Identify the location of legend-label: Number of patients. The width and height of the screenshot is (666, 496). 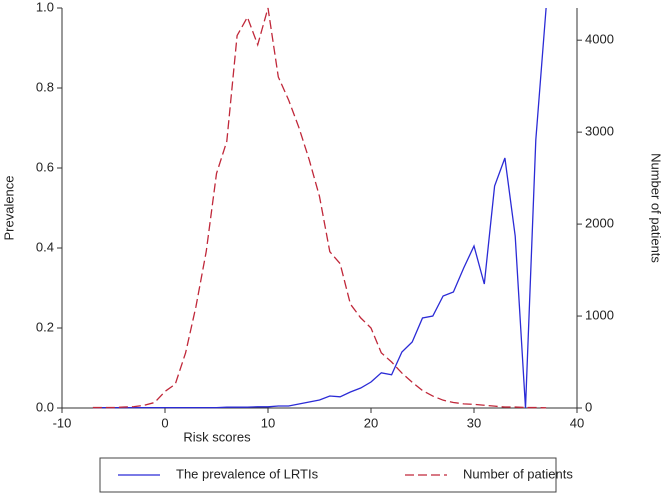
(518, 473).